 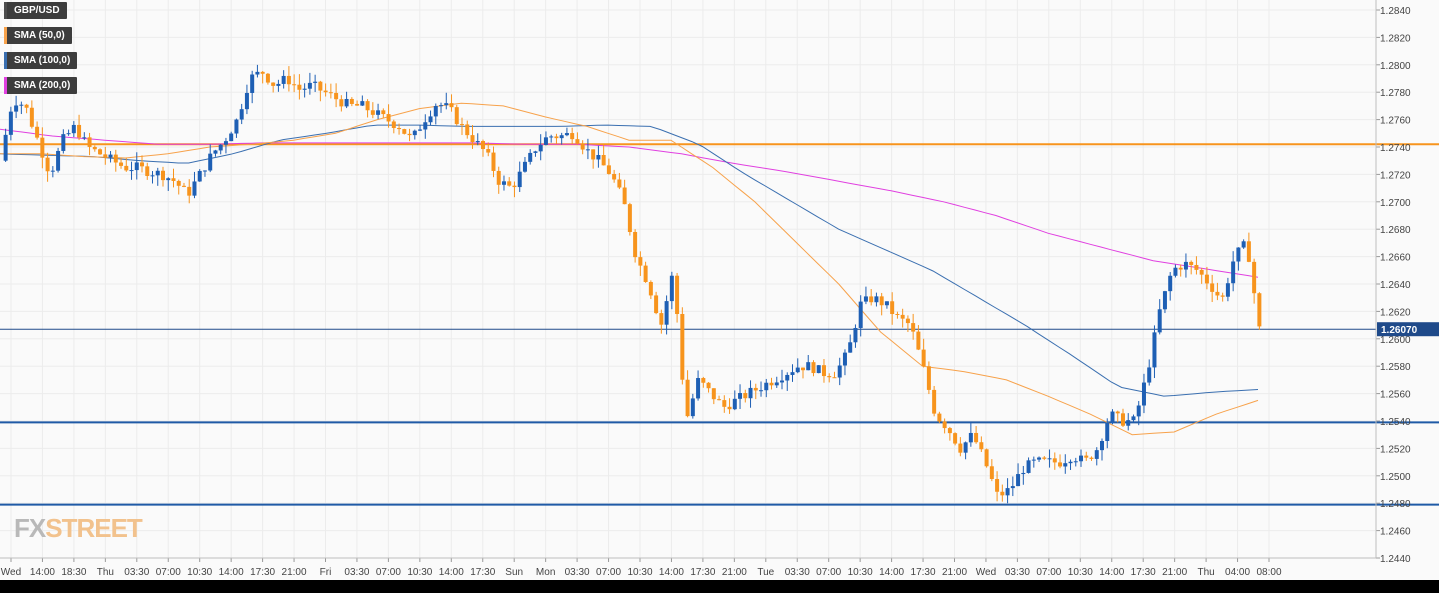 What do you see at coordinates (1395, 312) in the screenshot?
I see `y-tick-label: 1.2620` at bounding box center [1395, 312].